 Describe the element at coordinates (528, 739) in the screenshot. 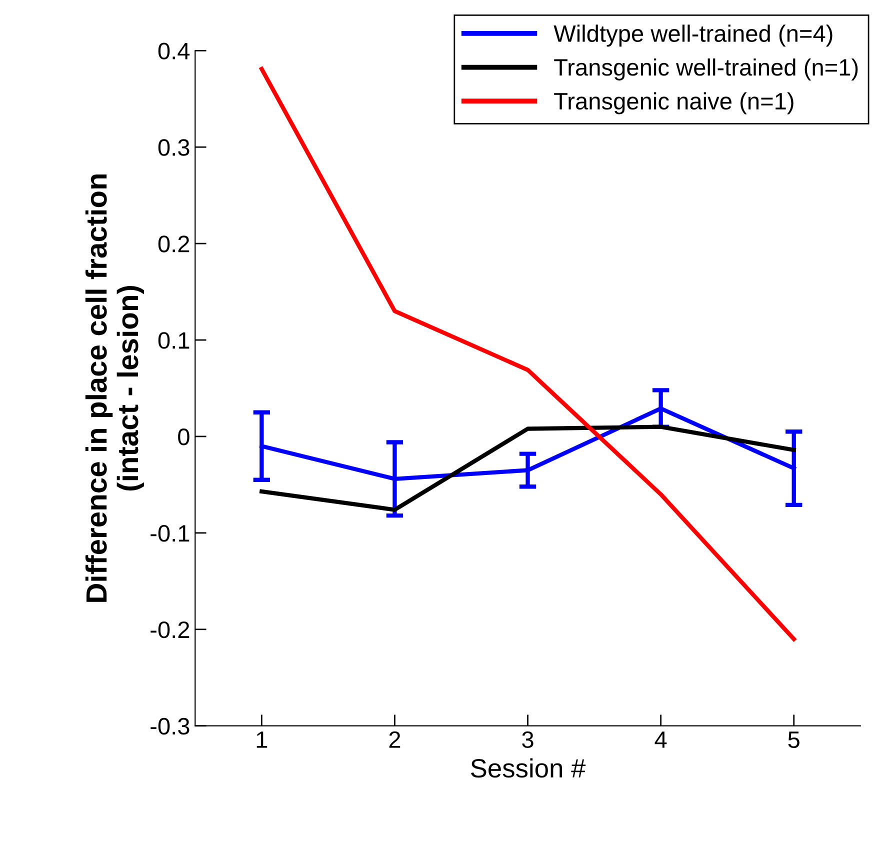

I see `x-tick-label: 3` at that location.